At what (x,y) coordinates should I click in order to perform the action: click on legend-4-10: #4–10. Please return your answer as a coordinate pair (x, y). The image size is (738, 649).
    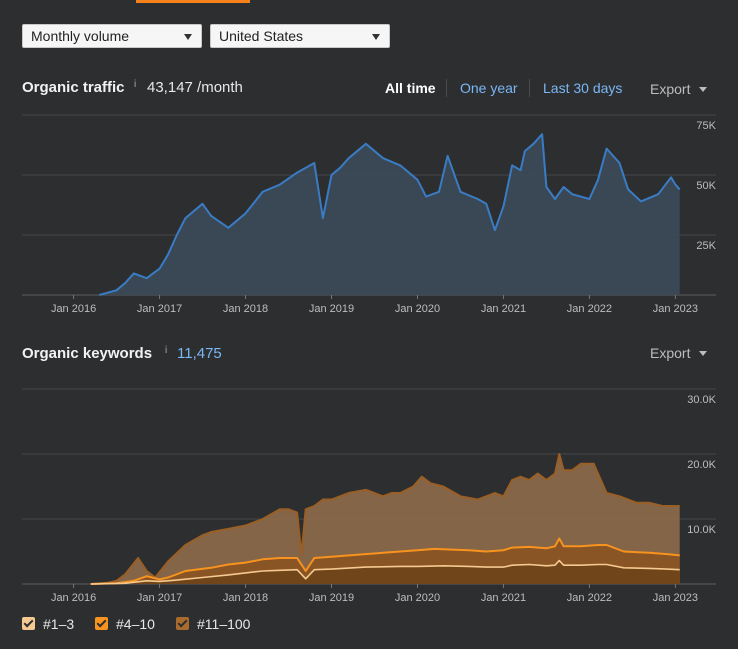
    Looking at the image, I should click on (128, 625).